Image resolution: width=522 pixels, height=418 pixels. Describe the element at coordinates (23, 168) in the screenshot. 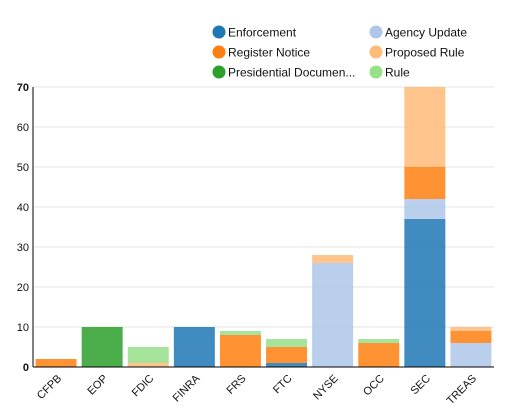

I see `y-tick-label: 50` at that location.